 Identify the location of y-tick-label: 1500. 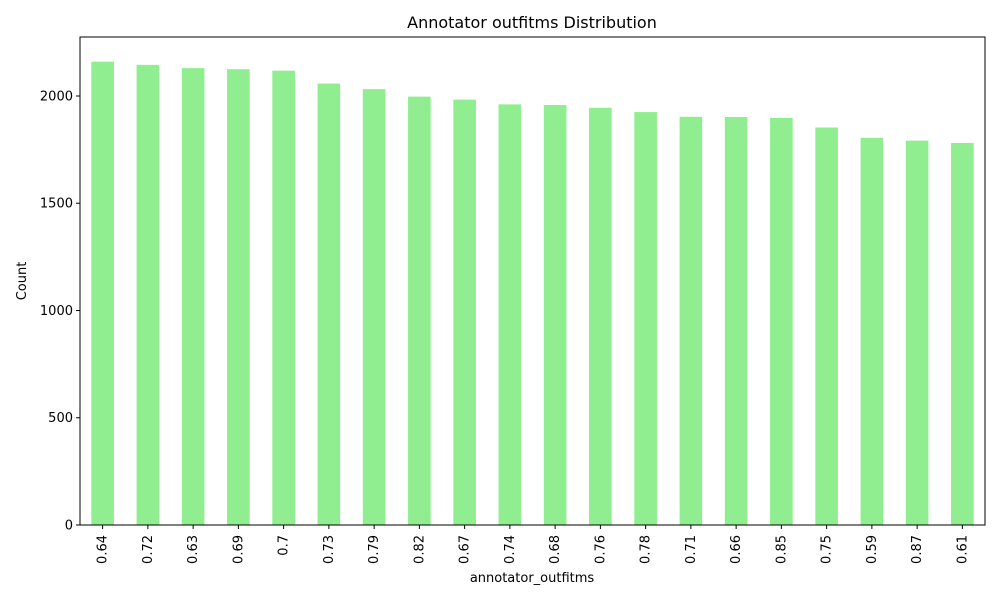
(56, 204).